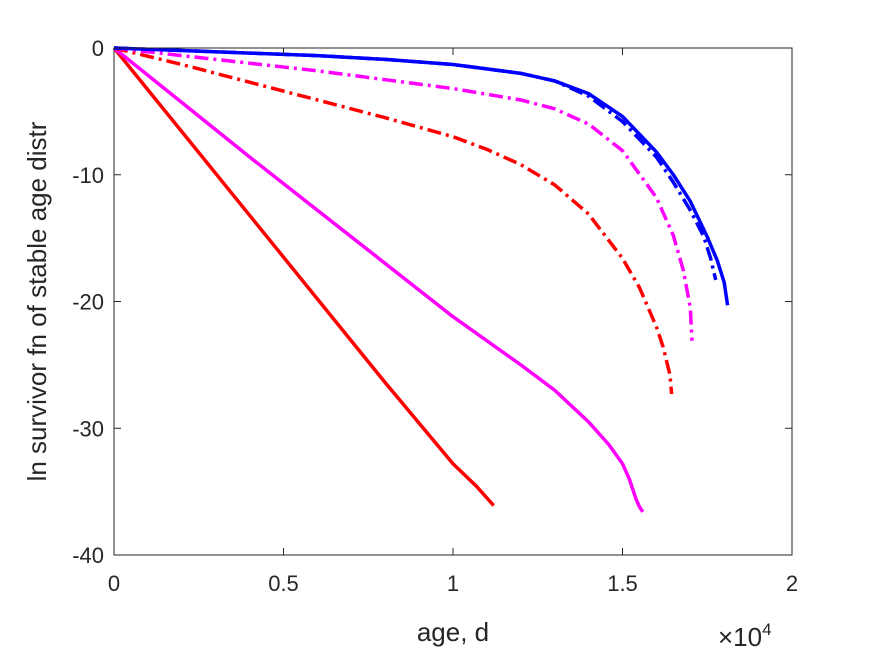  Describe the element at coordinates (37, 301) in the screenshot. I see `y-axis-label: ln survivor fn of stable age distr` at that location.